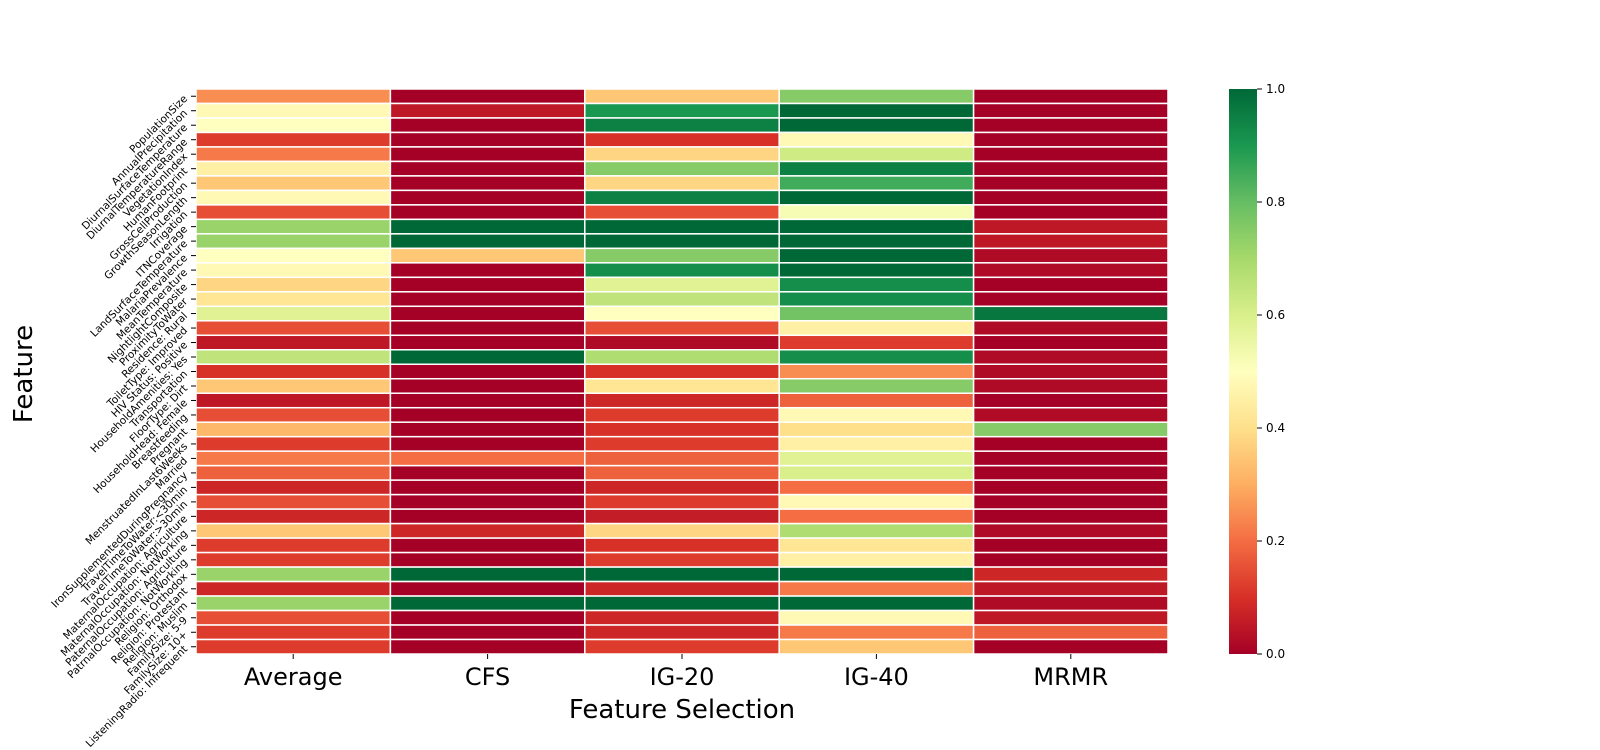 This screenshot has height=750, width=1600. I want to click on x-tick-label: MRMR, so click(1070, 677).